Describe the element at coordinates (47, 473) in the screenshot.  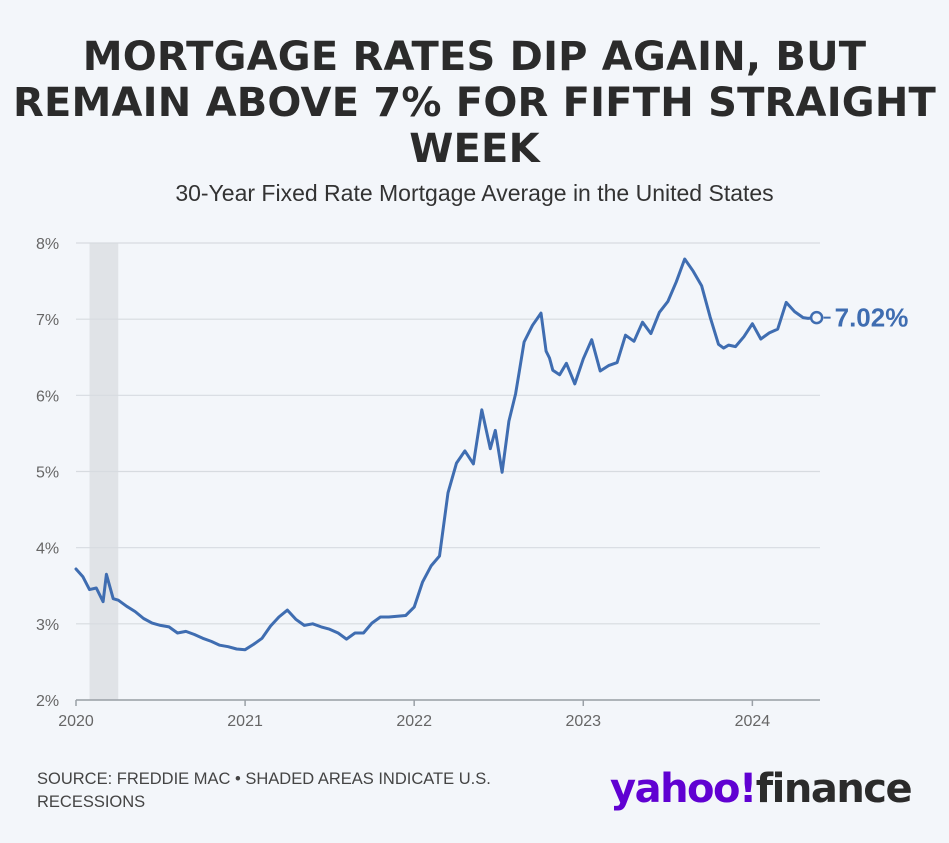
I see `y-tick-label: 5%` at that location.